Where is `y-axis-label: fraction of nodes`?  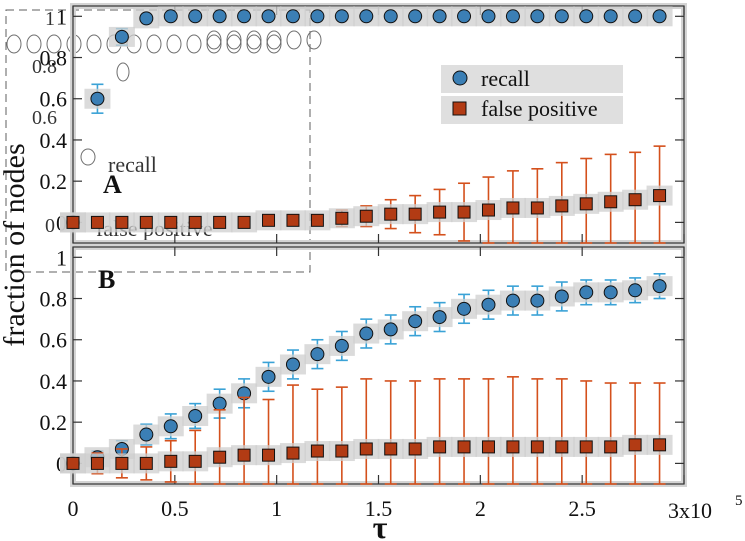 y-axis-label: fraction of nodes is located at coordinates (15, 244).